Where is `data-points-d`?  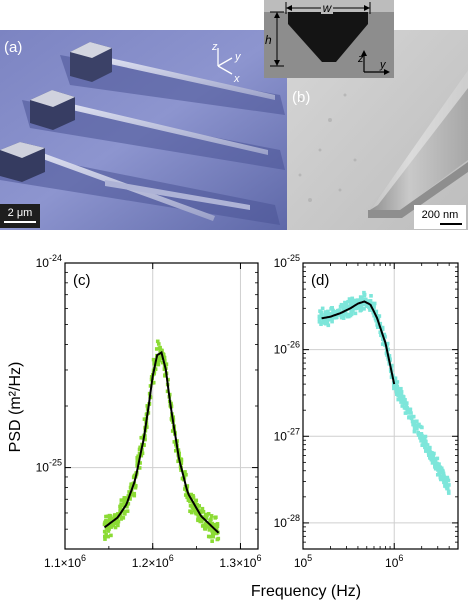
data-points-d is located at coordinates (384, 392).